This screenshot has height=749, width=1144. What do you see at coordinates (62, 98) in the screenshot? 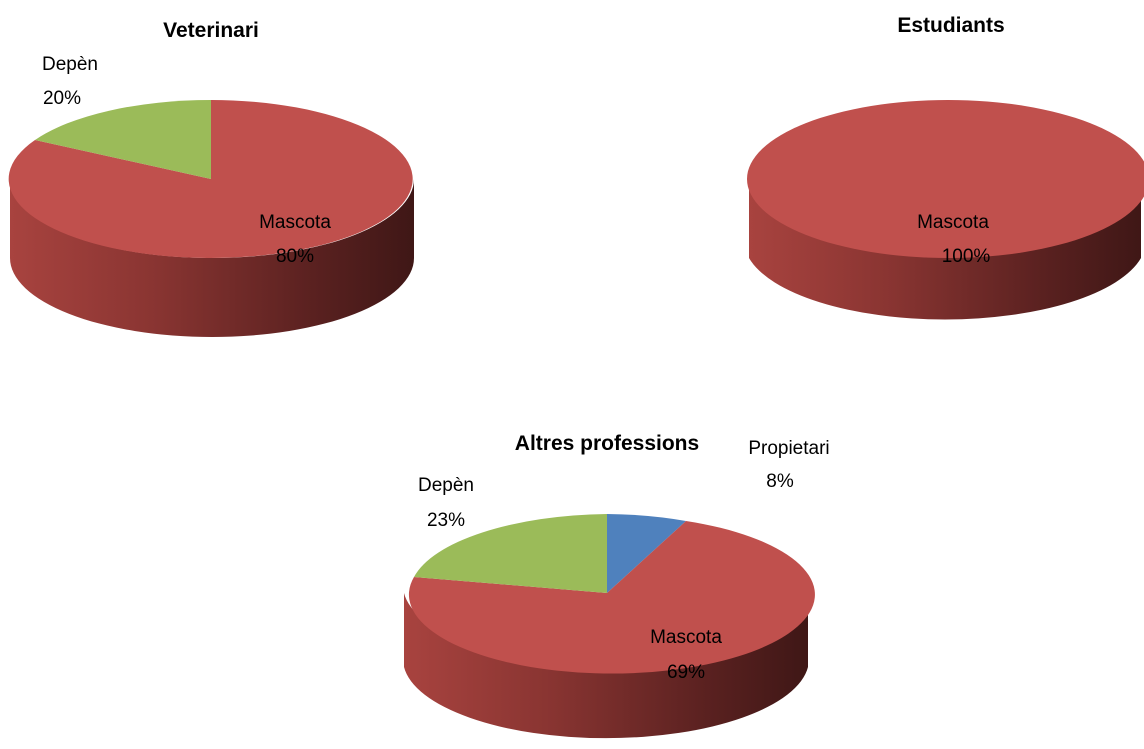
I see `slice-label-depen-value: 20%` at bounding box center [62, 98].